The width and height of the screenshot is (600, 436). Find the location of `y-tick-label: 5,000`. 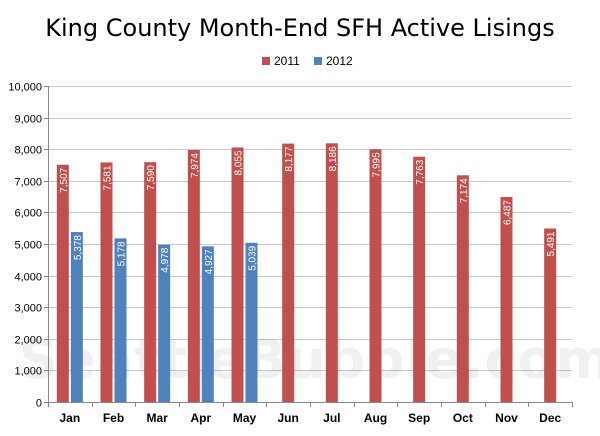

y-tick-label: 5,000 is located at coordinates (28, 246).